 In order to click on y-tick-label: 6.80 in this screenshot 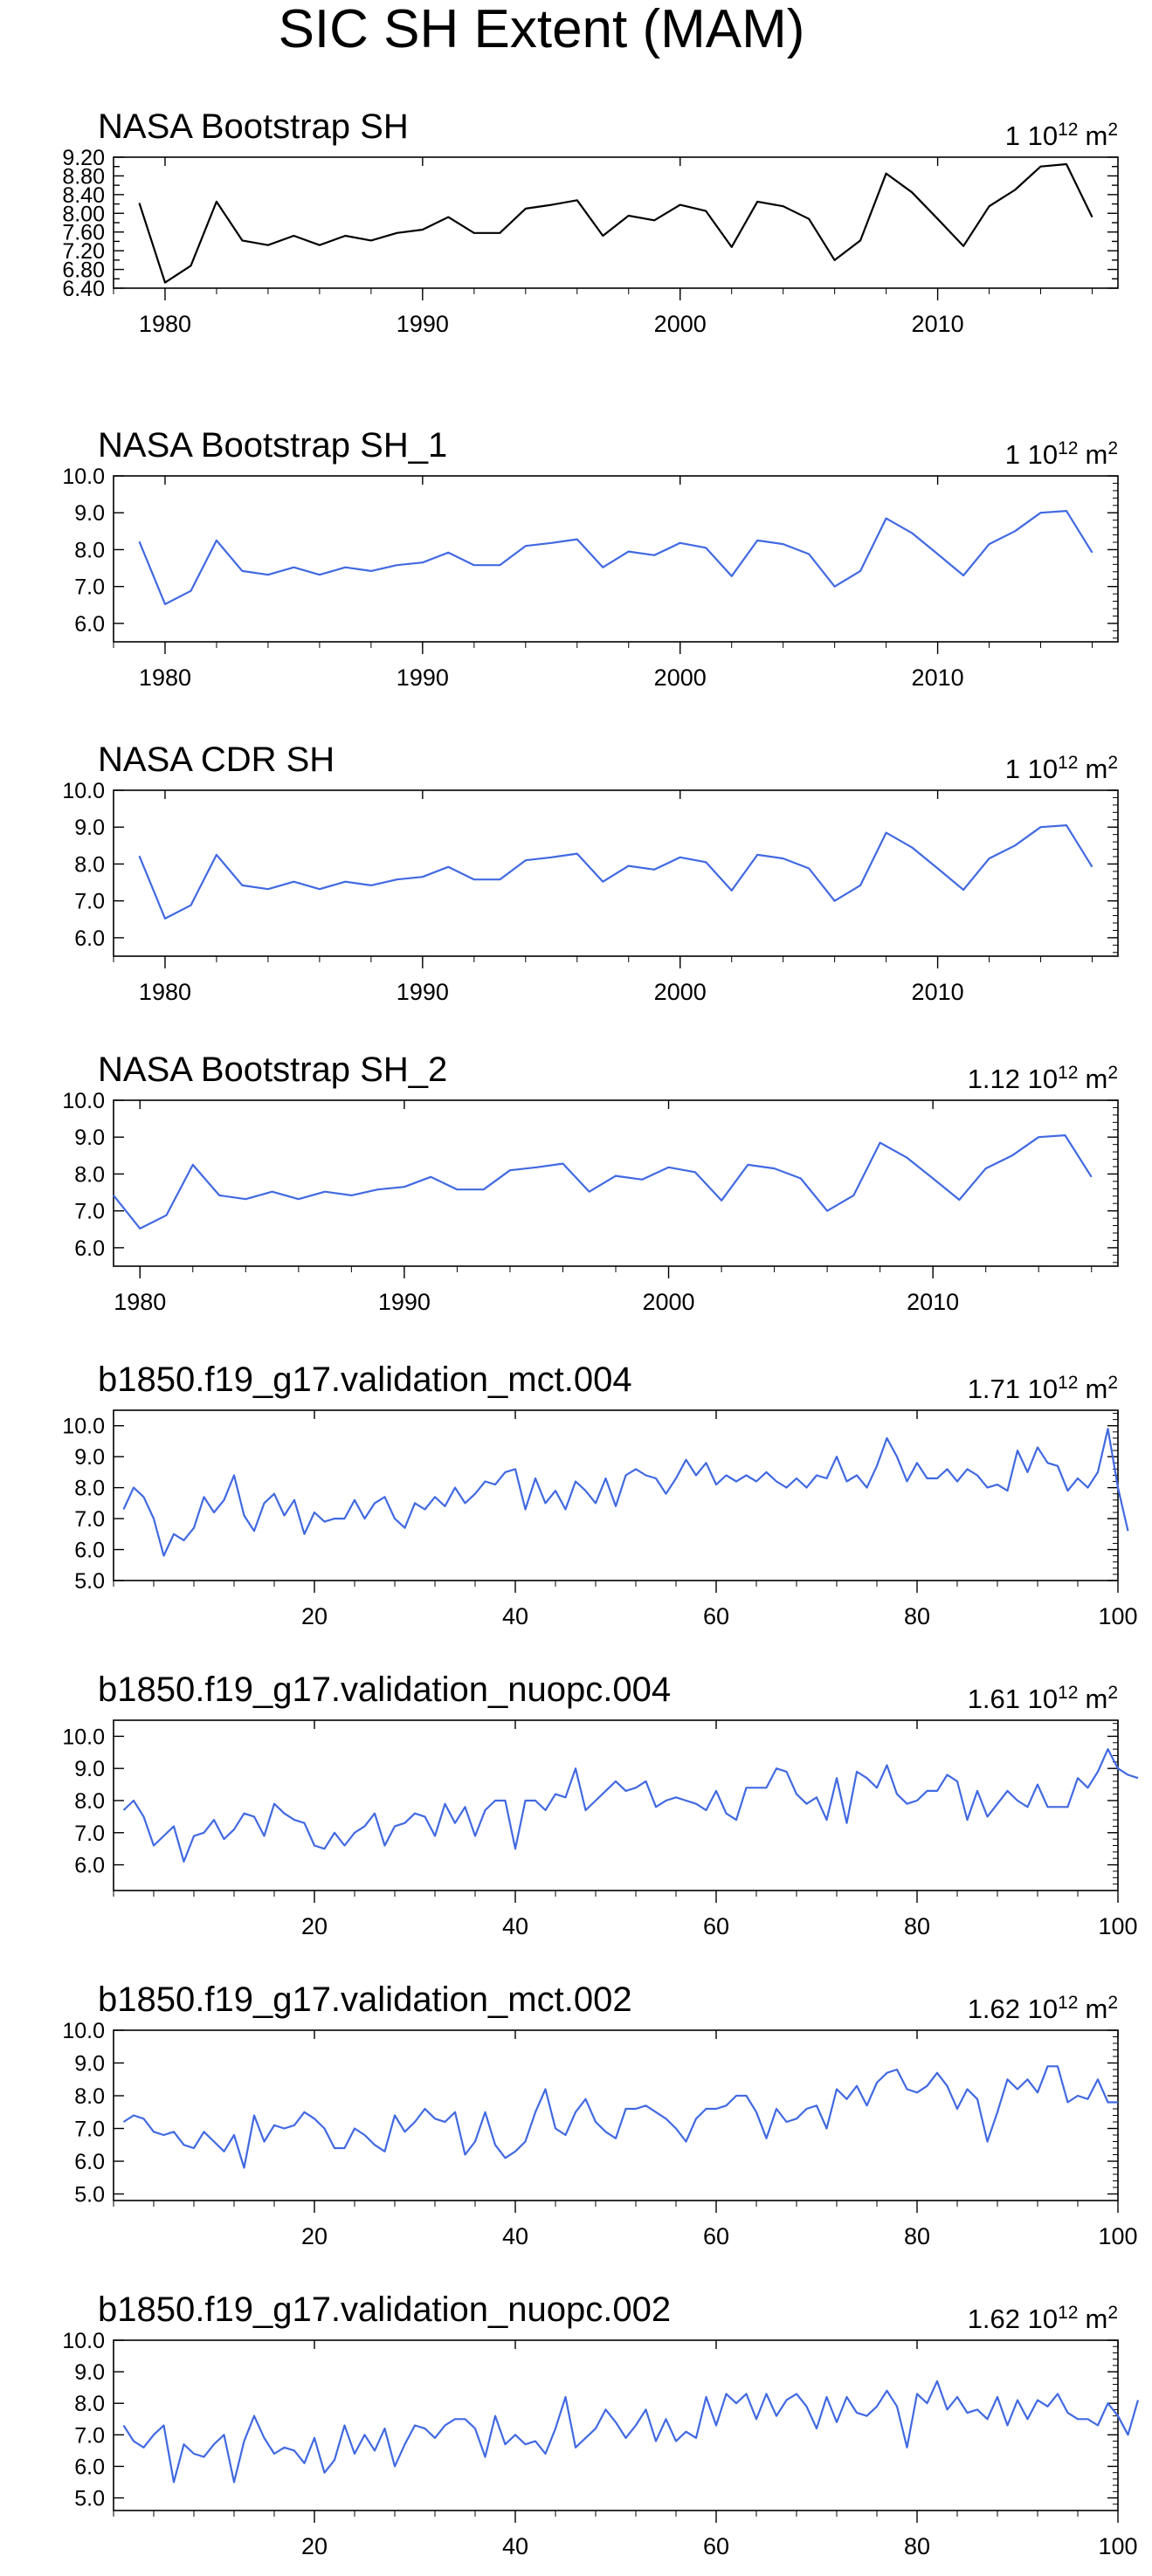, I will do `click(83, 270)`.